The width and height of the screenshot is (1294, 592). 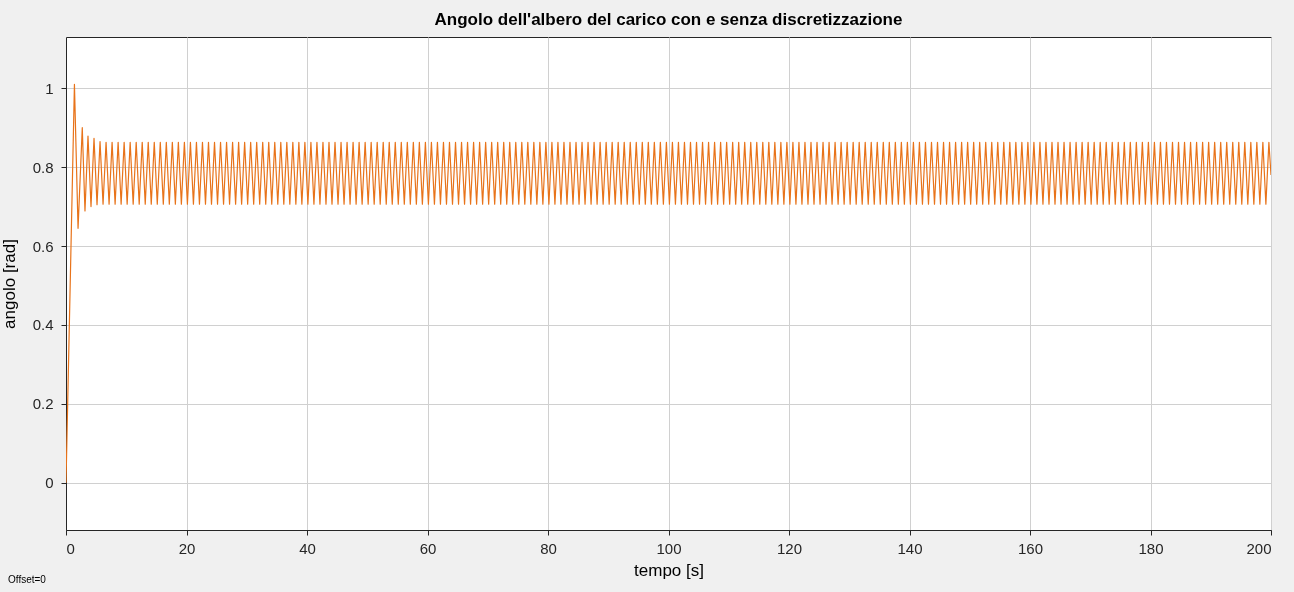 I want to click on x-axis-title: tempo [s], so click(x=669, y=570).